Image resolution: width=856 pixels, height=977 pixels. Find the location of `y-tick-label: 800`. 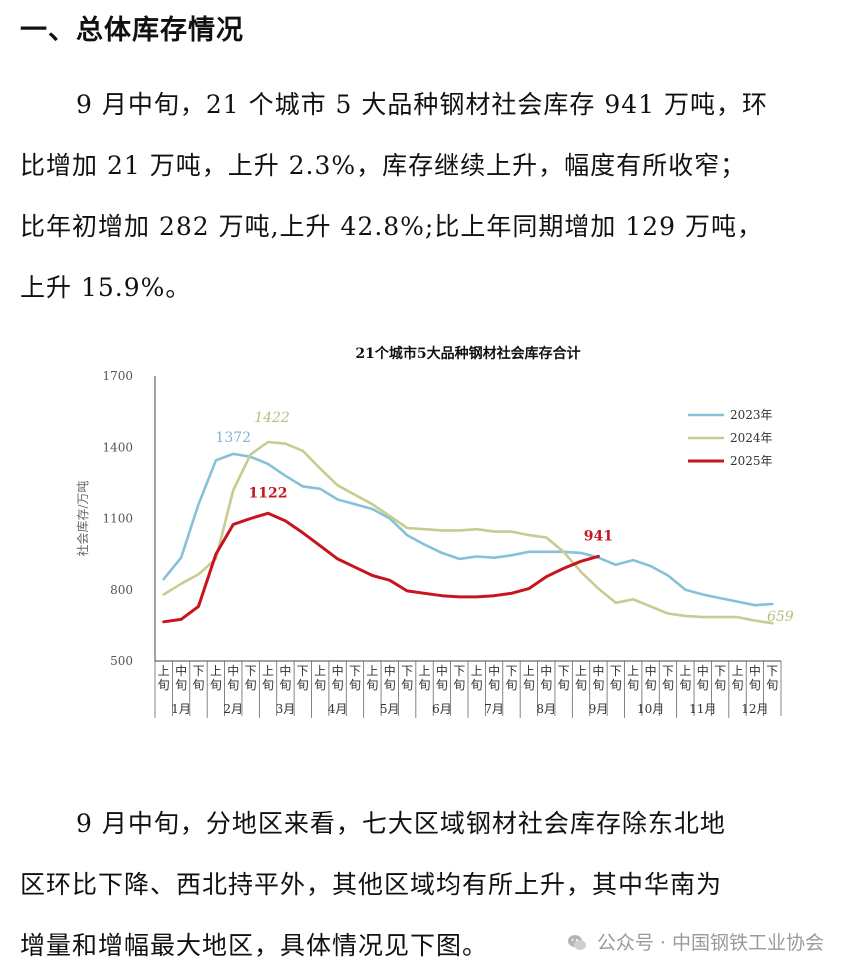

y-tick-label: 800 is located at coordinates (121, 590).